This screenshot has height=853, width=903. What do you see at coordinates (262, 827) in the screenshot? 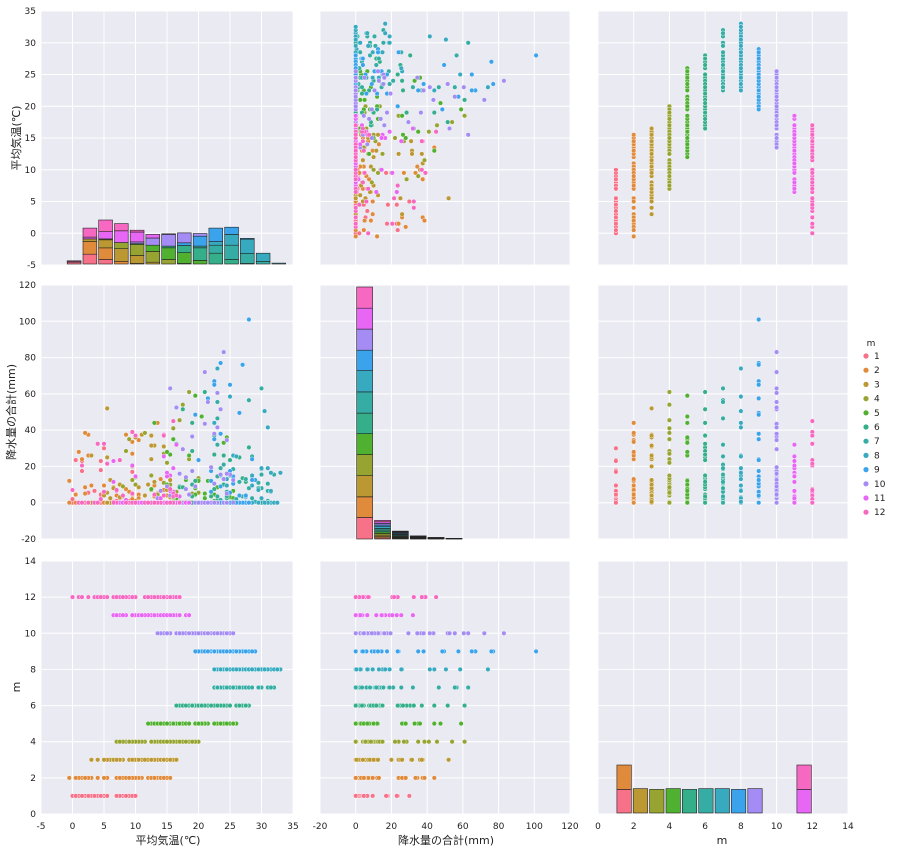
I see `xtick-label-temp: 30` at bounding box center [262, 827].